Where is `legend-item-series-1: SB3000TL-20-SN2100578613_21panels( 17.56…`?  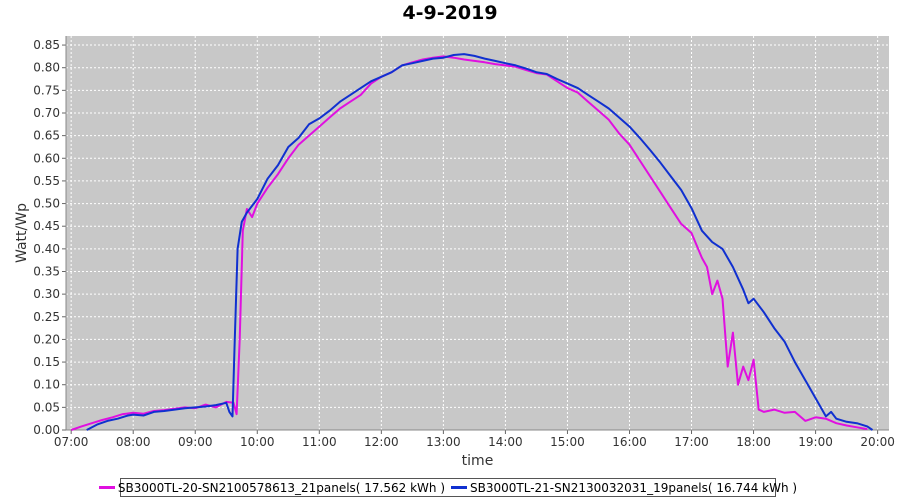 legend-item-series-1: SB3000TL-20-SN2100578613_21panels( 17.56… is located at coordinates (271, 487).